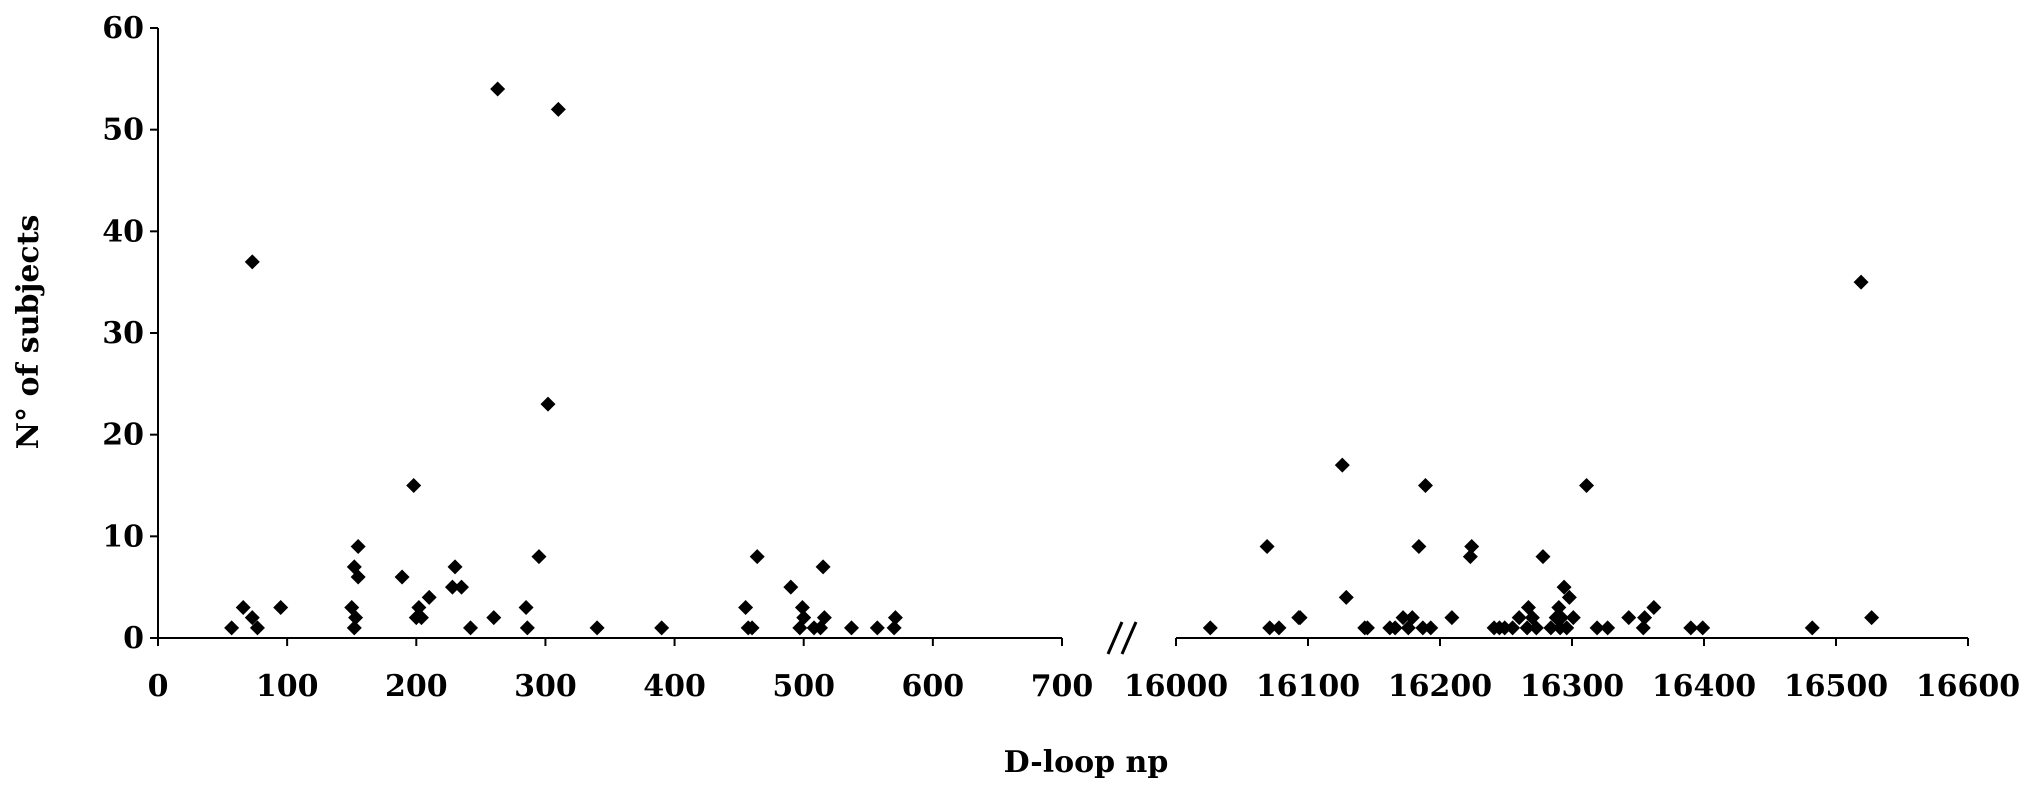 The height and width of the screenshot is (790, 2031). What do you see at coordinates (1086, 762) in the screenshot?
I see `x-axis-title: D-loop np` at bounding box center [1086, 762].